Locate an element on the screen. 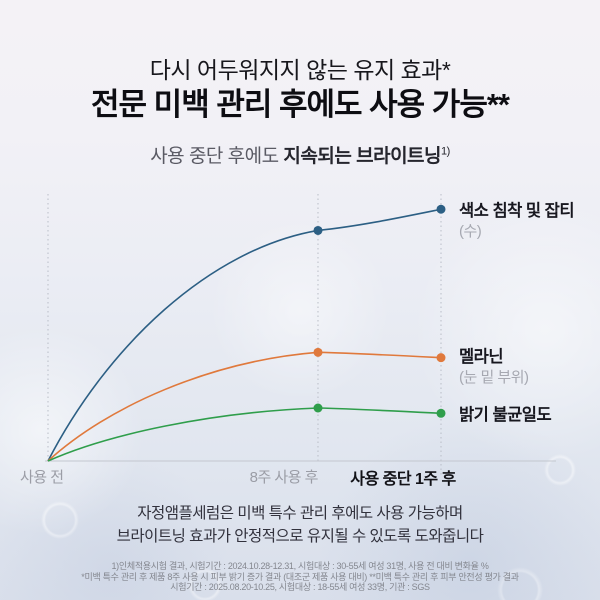 The width and height of the screenshot is (600, 600). description-line-2: 브라이트닝 효과가 안정적으로 유지될 수 있도록 도와줍니다 is located at coordinates (300, 536).